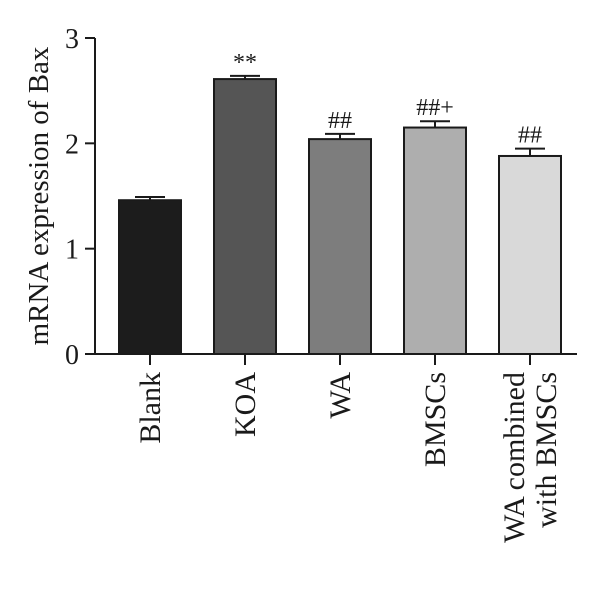  Describe the element at coordinates (39, 195) in the screenshot. I see `y-axis-title: mRNA expression of Bax` at that location.